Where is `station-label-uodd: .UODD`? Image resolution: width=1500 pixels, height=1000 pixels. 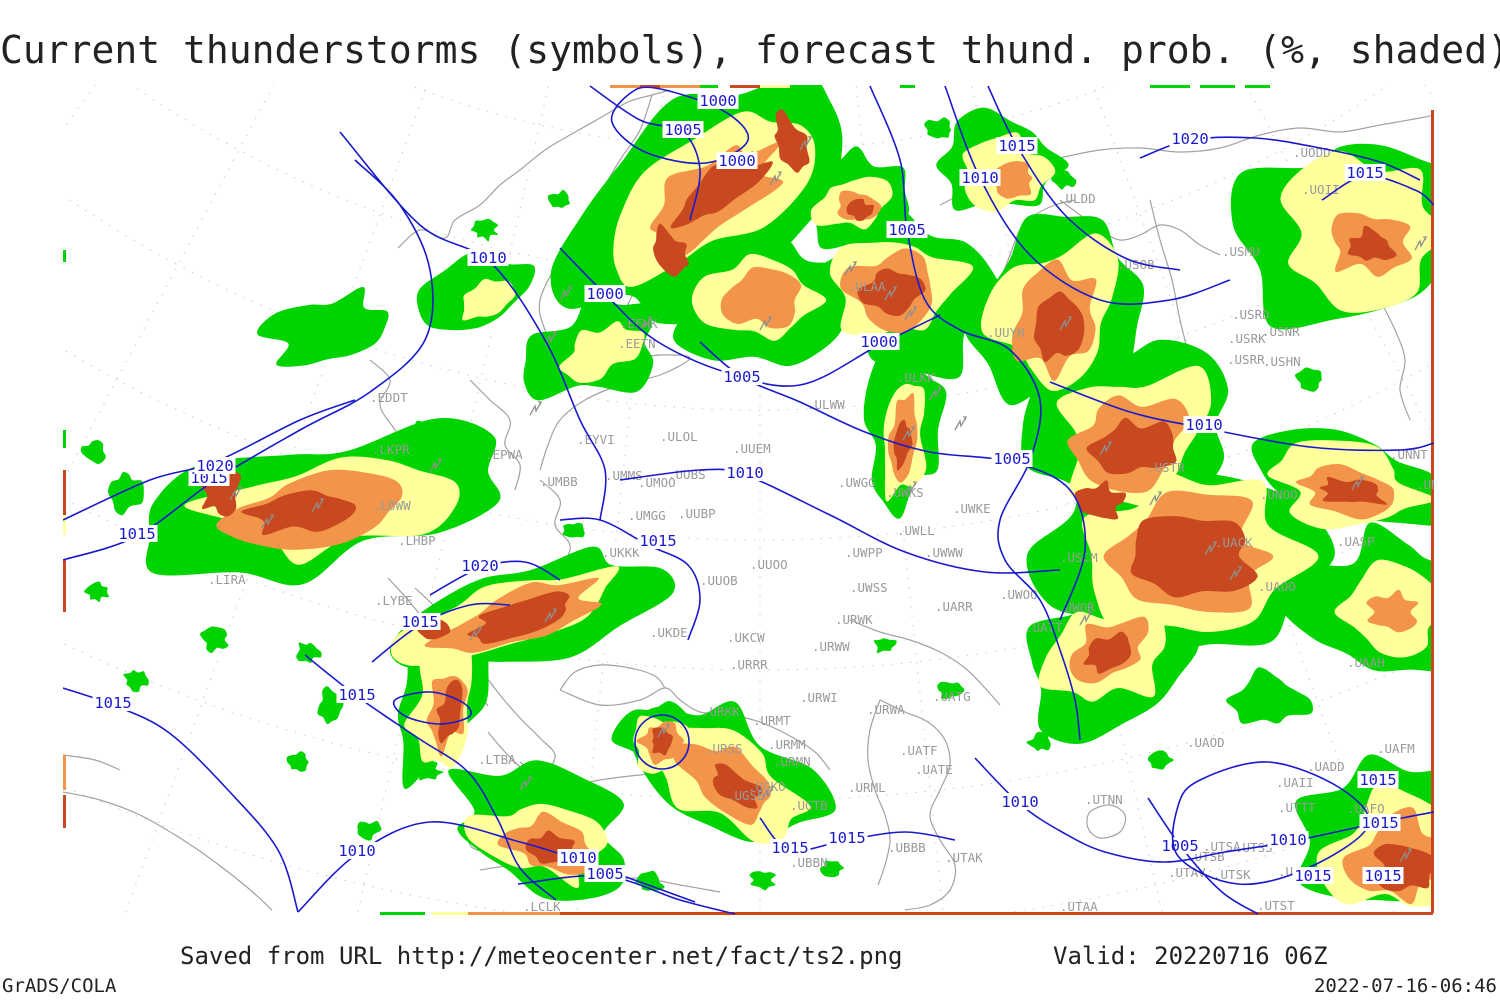
station-label-uodd: .UODD is located at coordinates (1312, 152).